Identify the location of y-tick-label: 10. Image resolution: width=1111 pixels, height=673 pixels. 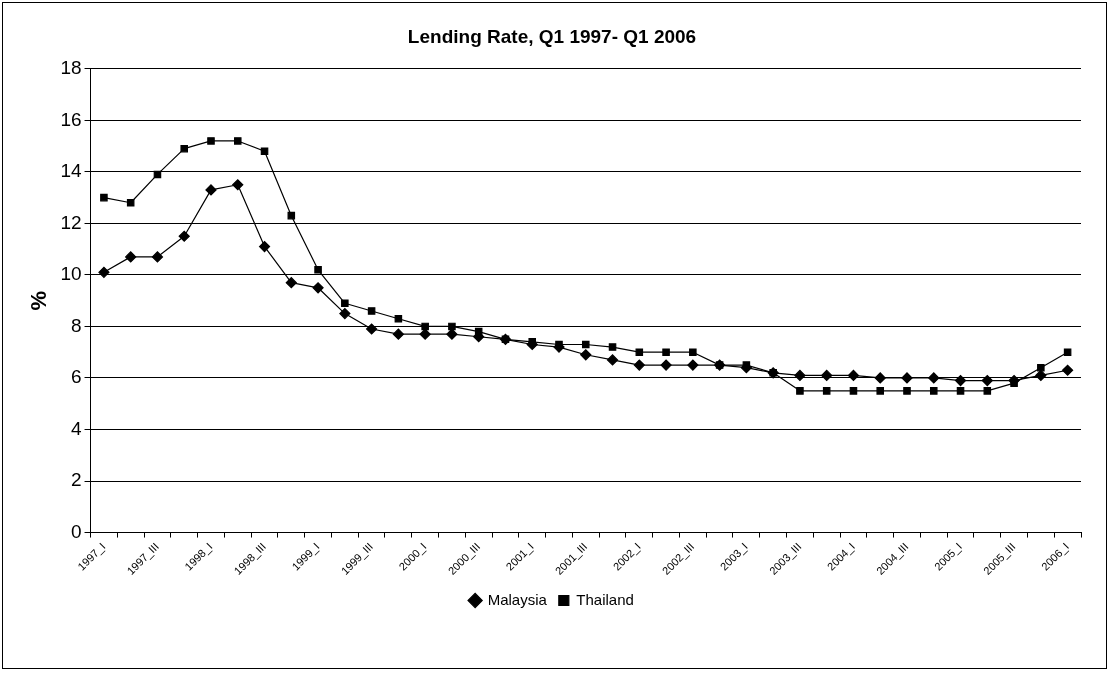
(71, 274).